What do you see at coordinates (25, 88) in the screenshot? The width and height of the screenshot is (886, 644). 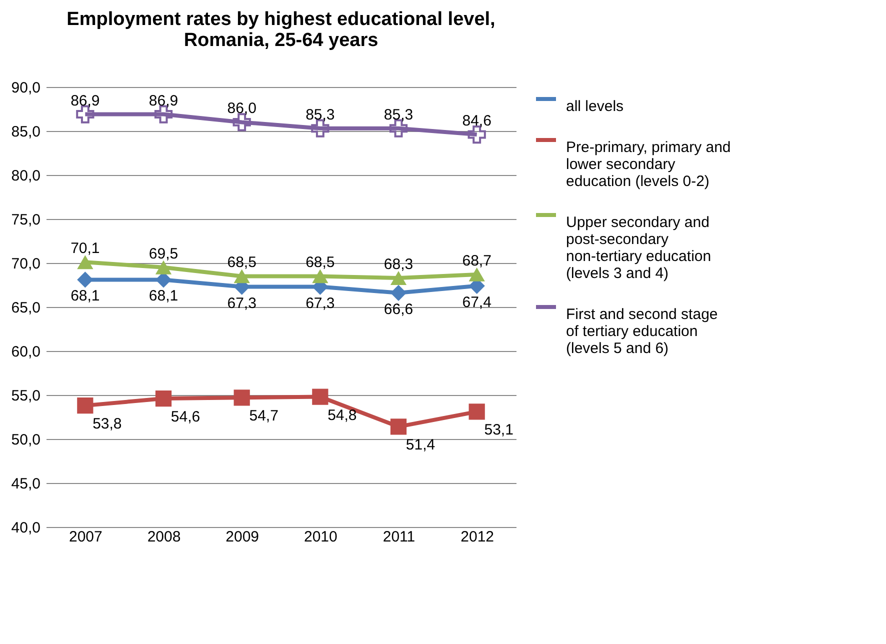 I see `y-tick-label: 90,0` at bounding box center [25, 88].